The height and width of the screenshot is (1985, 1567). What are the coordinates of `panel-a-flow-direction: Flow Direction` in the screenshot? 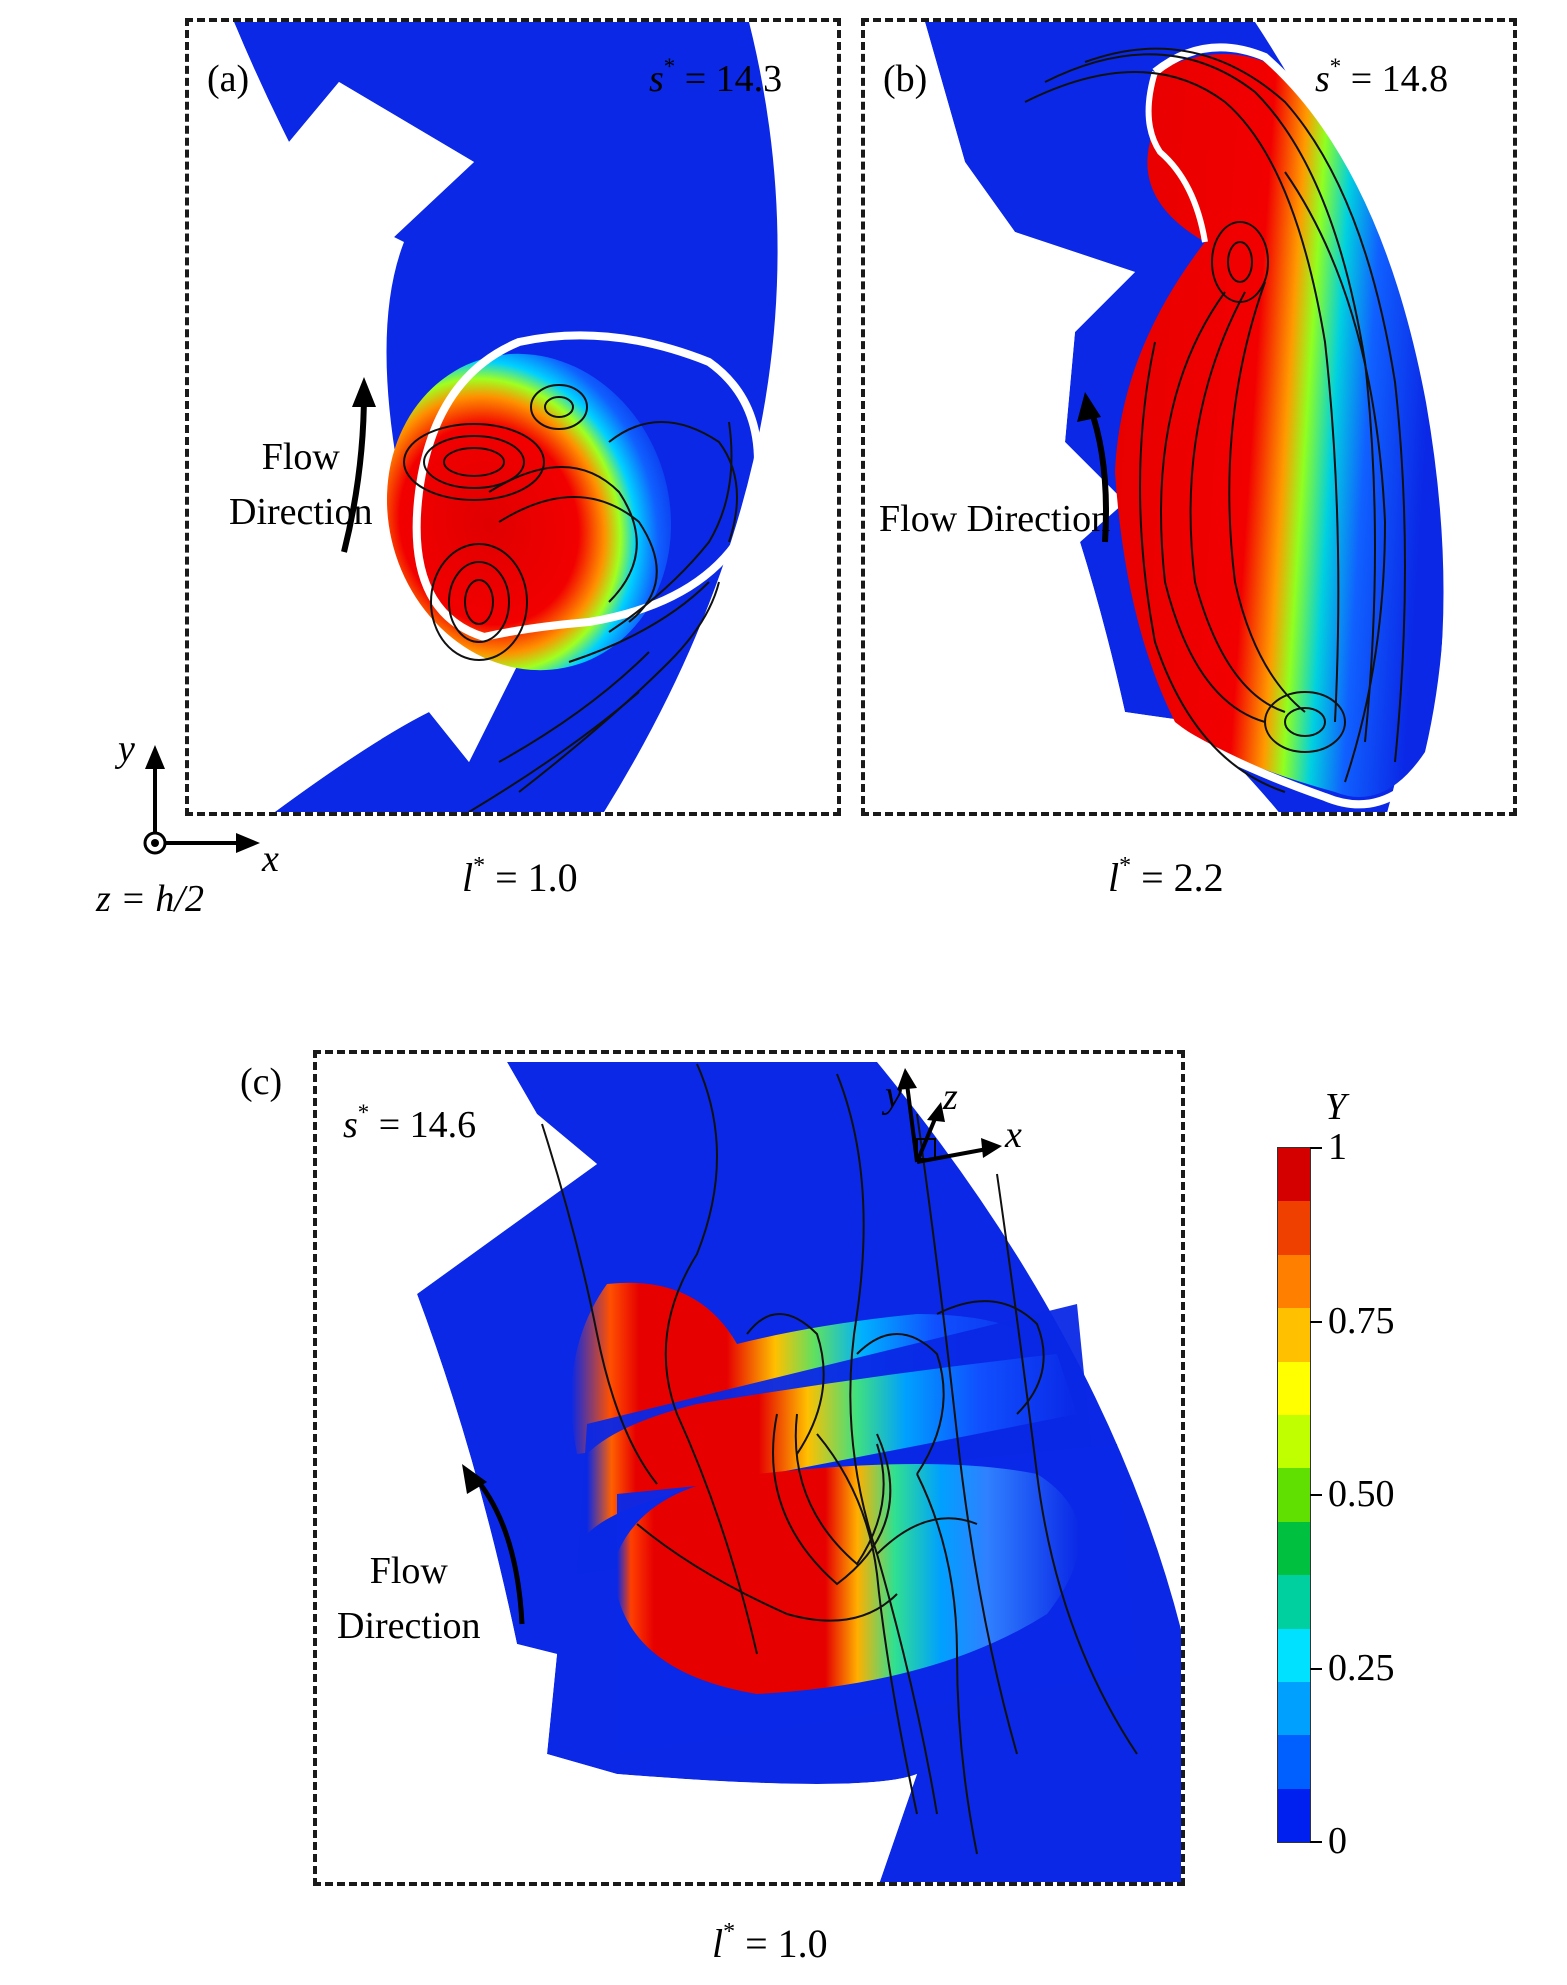 It's located at (301, 485).